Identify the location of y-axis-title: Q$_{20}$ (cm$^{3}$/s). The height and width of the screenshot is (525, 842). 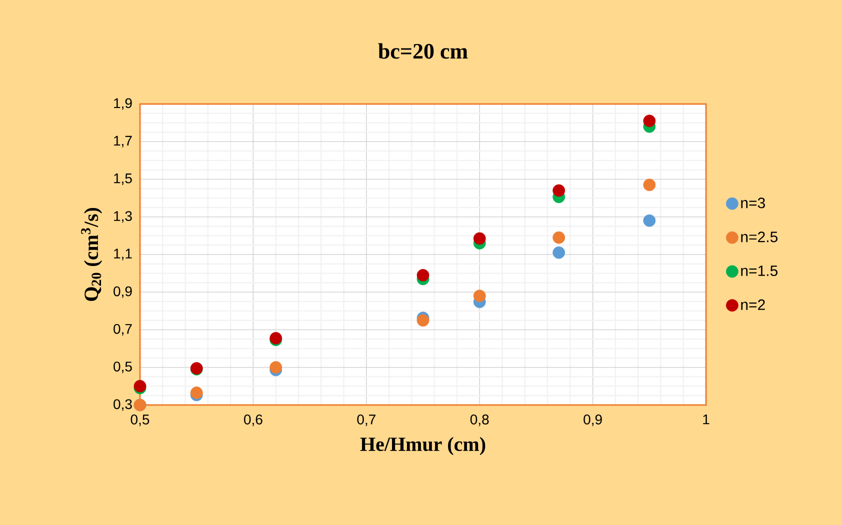
(91, 254).